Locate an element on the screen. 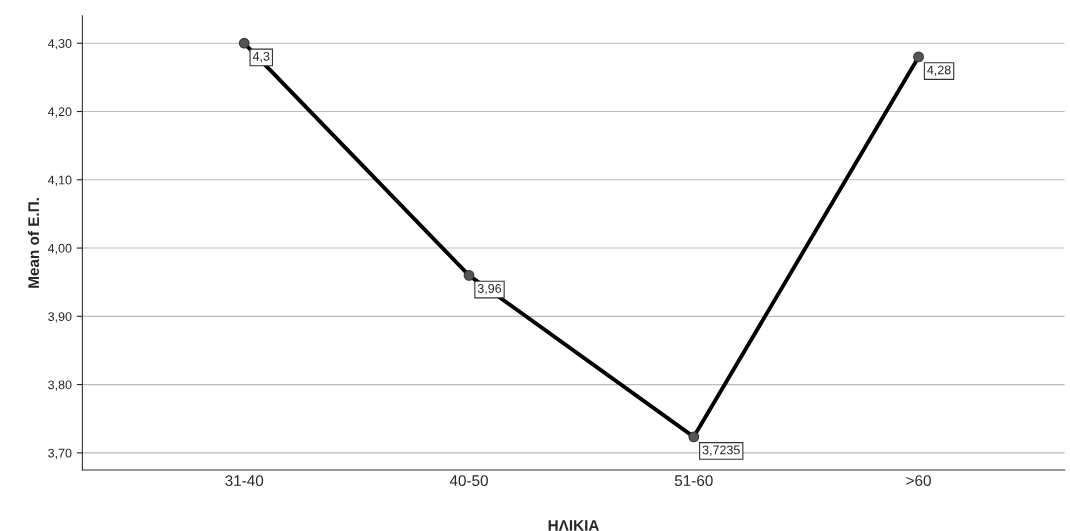  x-tick-label: >60 is located at coordinates (918, 481).